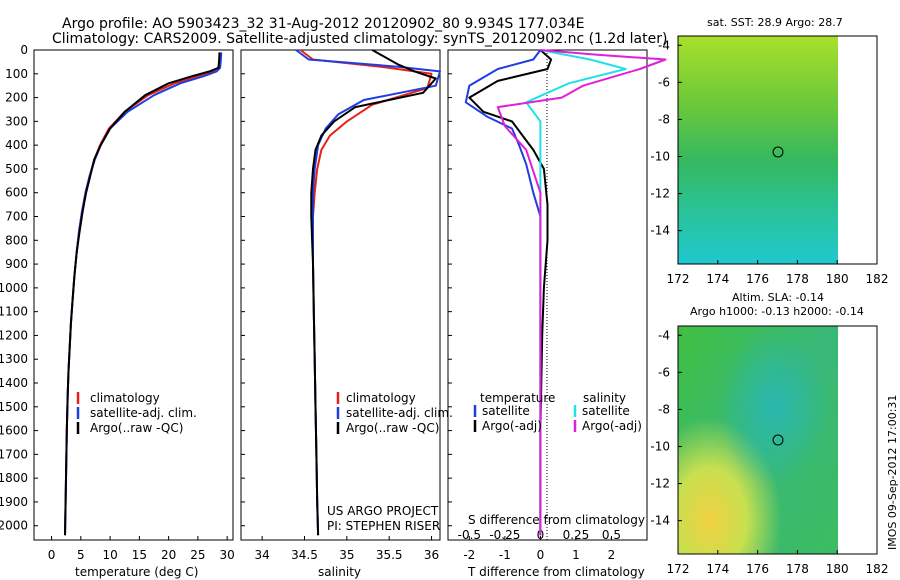 The height and width of the screenshot is (580, 900). What do you see at coordinates (16, 240) in the screenshot?
I see `depth-tick-label: 800` at bounding box center [16, 240].